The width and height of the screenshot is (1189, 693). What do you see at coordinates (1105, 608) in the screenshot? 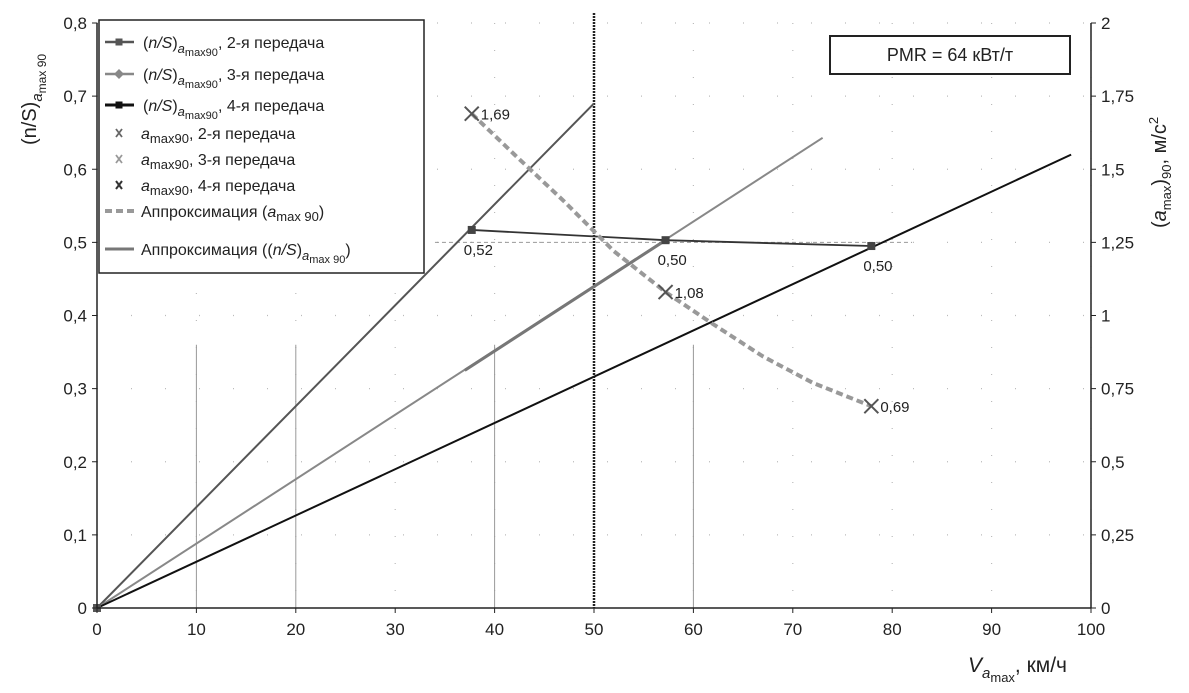
I see `y-right-tick-label-0: 0` at bounding box center [1105, 608].